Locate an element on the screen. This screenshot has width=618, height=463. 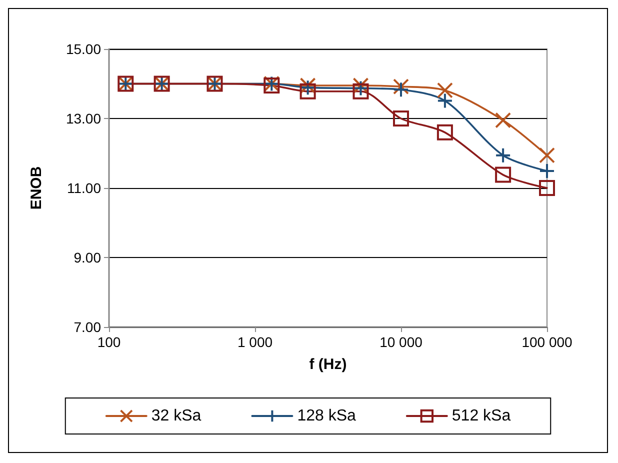
y-tick-label: 9.00 is located at coordinates (88, 258).